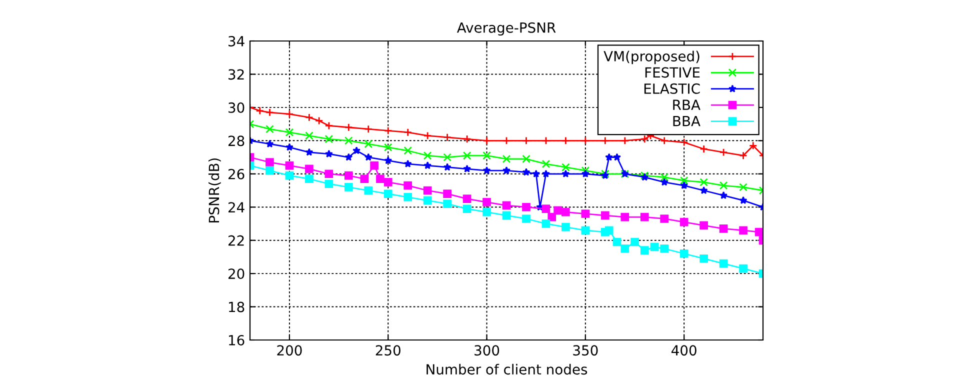 Image resolution: width=968 pixels, height=388 pixels. What do you see at coordinates (236, 41) in the screenshot?
I see `y-tick-label: 34` at bounding box center [236, 41].